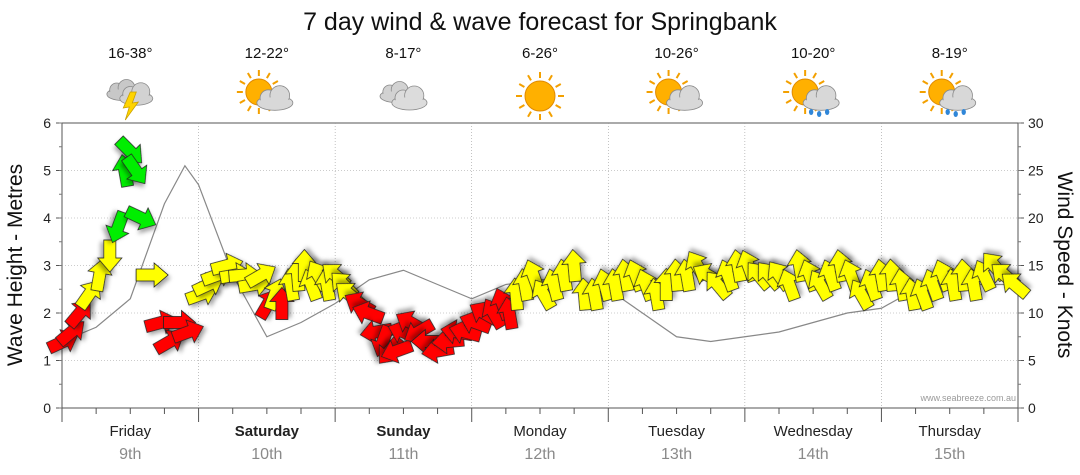  What do you see at coordinates (676, 454) in the screenshot?
I see `date-label: 13th` at bounding box center [676, 454].